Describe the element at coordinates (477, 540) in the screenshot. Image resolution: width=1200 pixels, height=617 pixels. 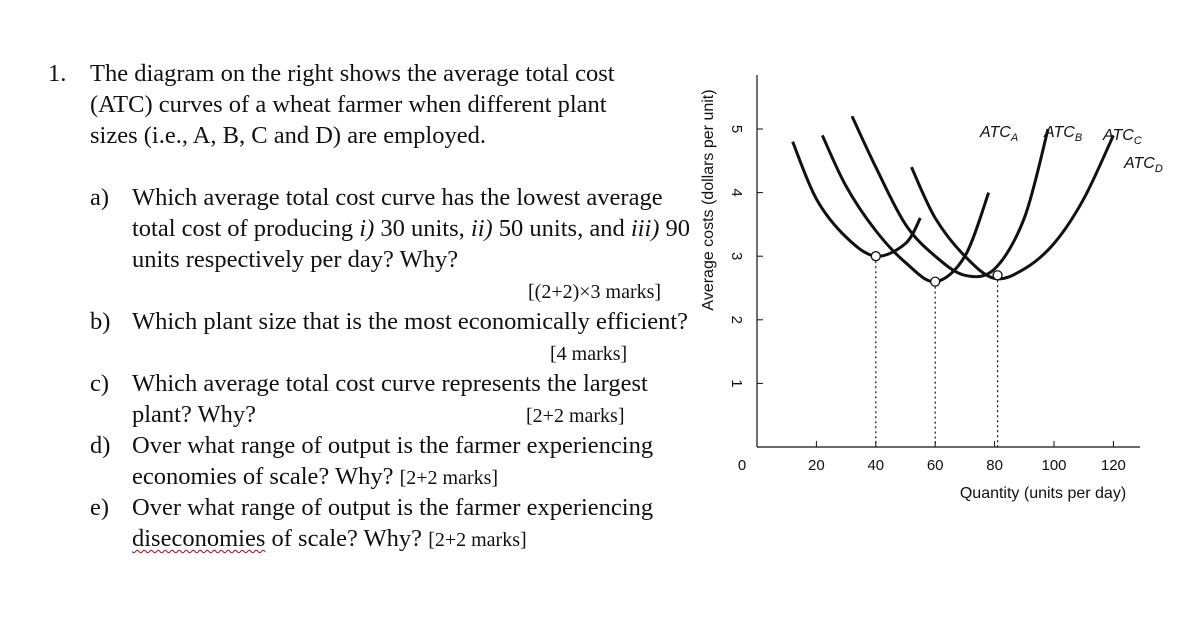
I see `part-e-marks: [2+2 marks]` at that location.